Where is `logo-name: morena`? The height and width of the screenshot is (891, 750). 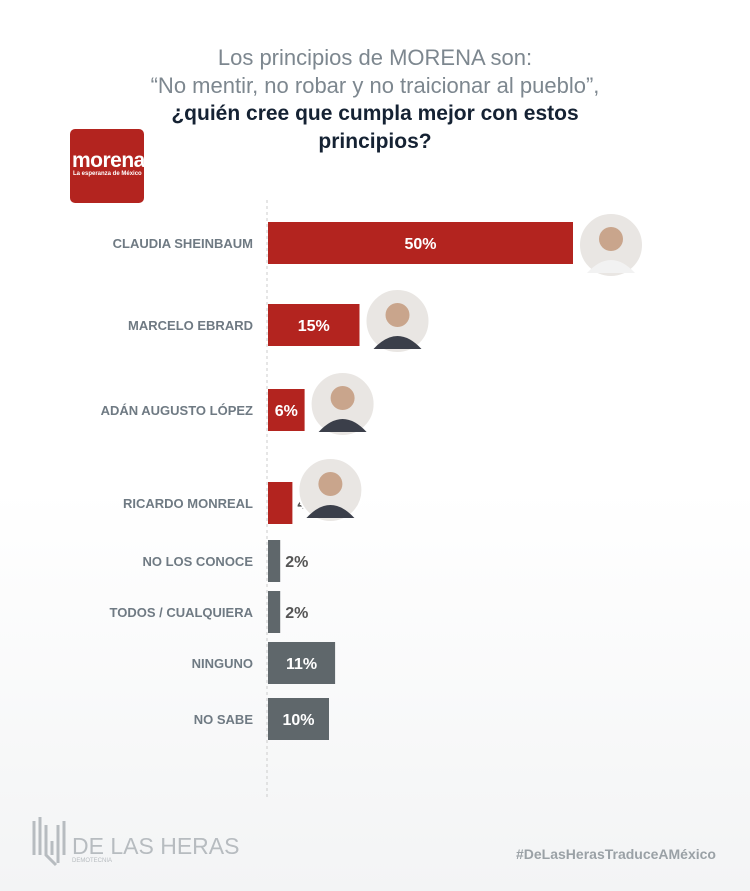 logo-name: morena is located at coordinates (108, 160).